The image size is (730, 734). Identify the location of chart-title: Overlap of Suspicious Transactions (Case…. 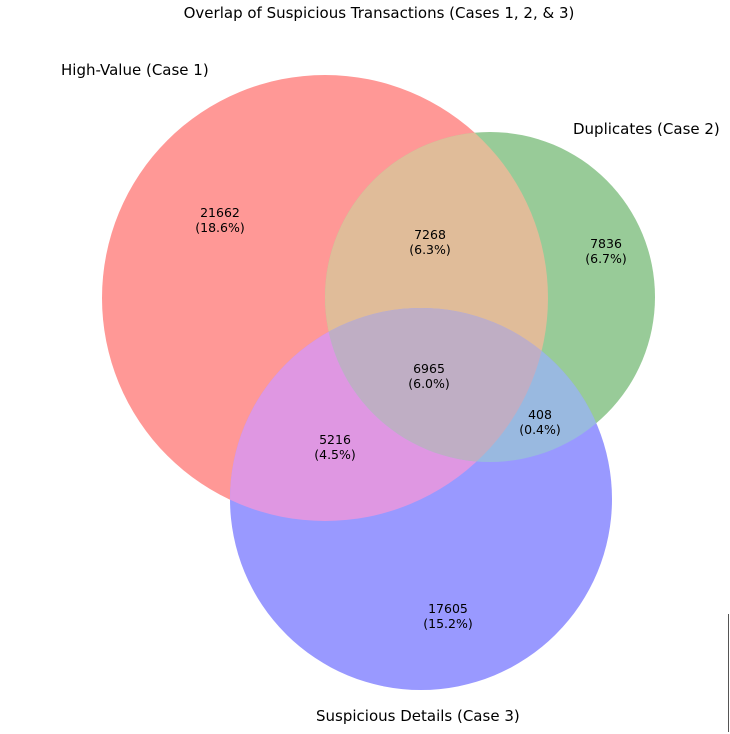
(379, 13).